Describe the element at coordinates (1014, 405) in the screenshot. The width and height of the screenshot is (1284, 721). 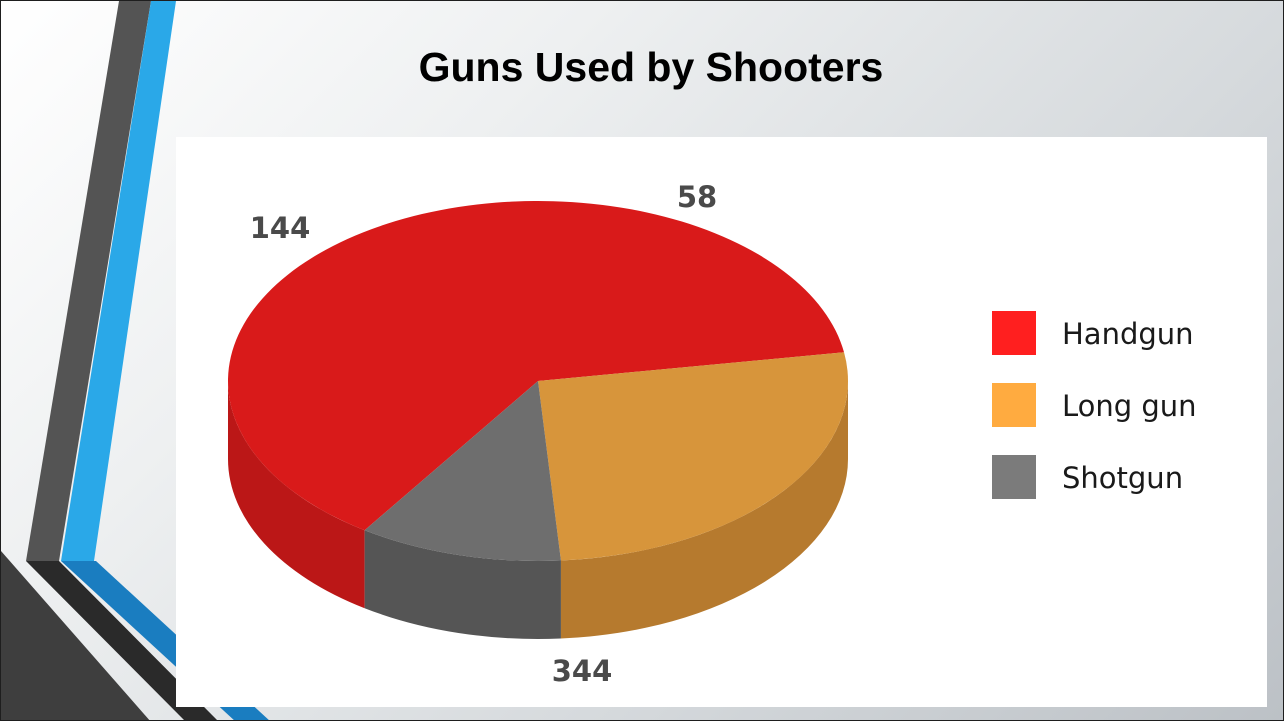
I see `legend-swatch-long-gun` at that location.